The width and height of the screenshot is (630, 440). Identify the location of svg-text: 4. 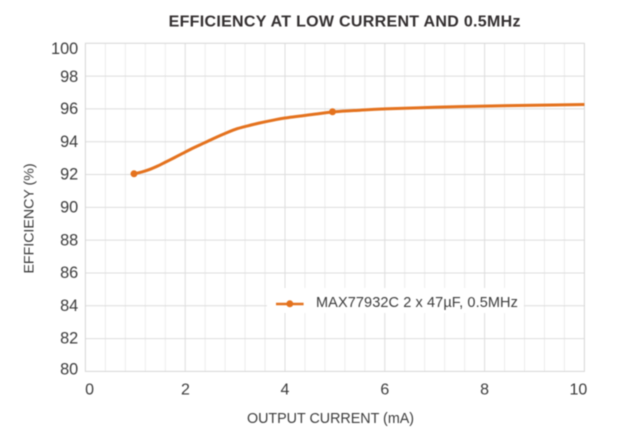
(285, 389).